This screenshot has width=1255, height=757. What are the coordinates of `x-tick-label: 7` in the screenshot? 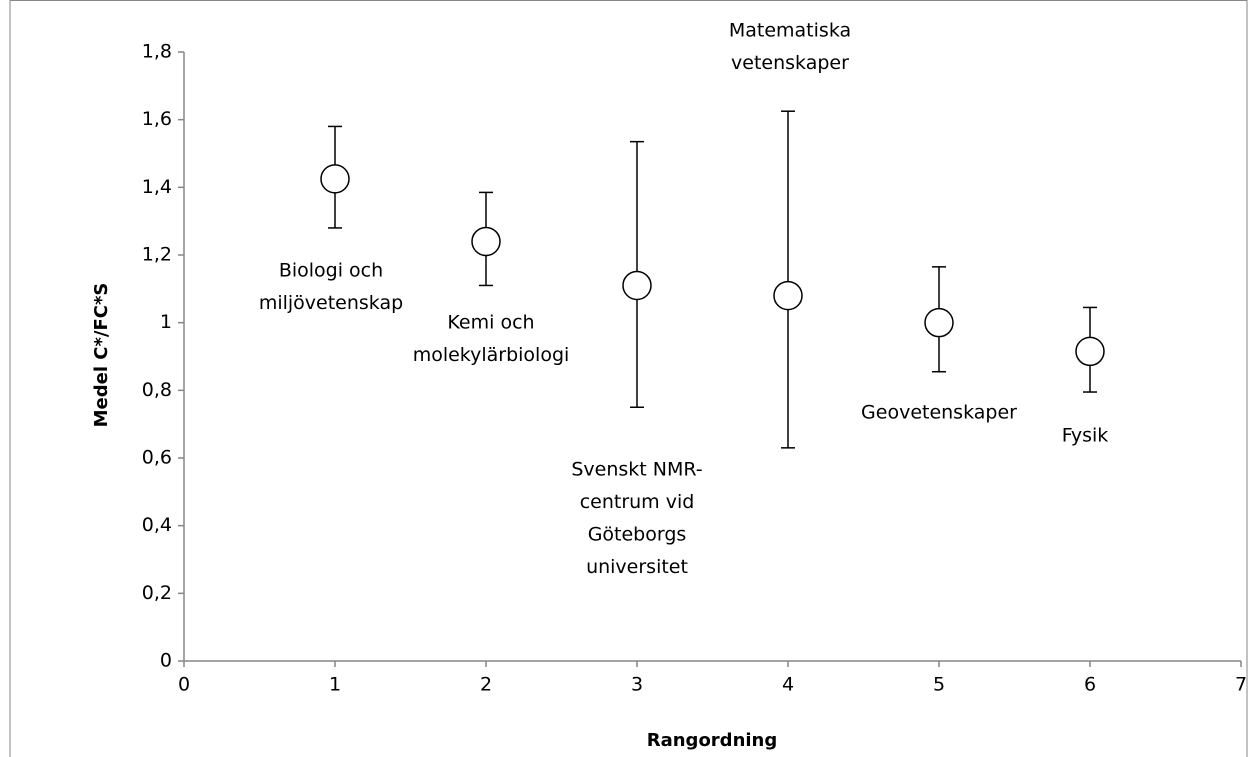 It's located at (1241, 685).